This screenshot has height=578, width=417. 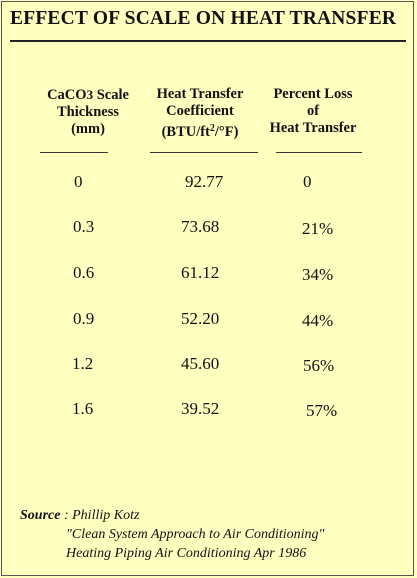 What do you see at coordinates (319, 365) in the screenshot?
I see `cell-loss: 56%` at bounding box center [319, 365].